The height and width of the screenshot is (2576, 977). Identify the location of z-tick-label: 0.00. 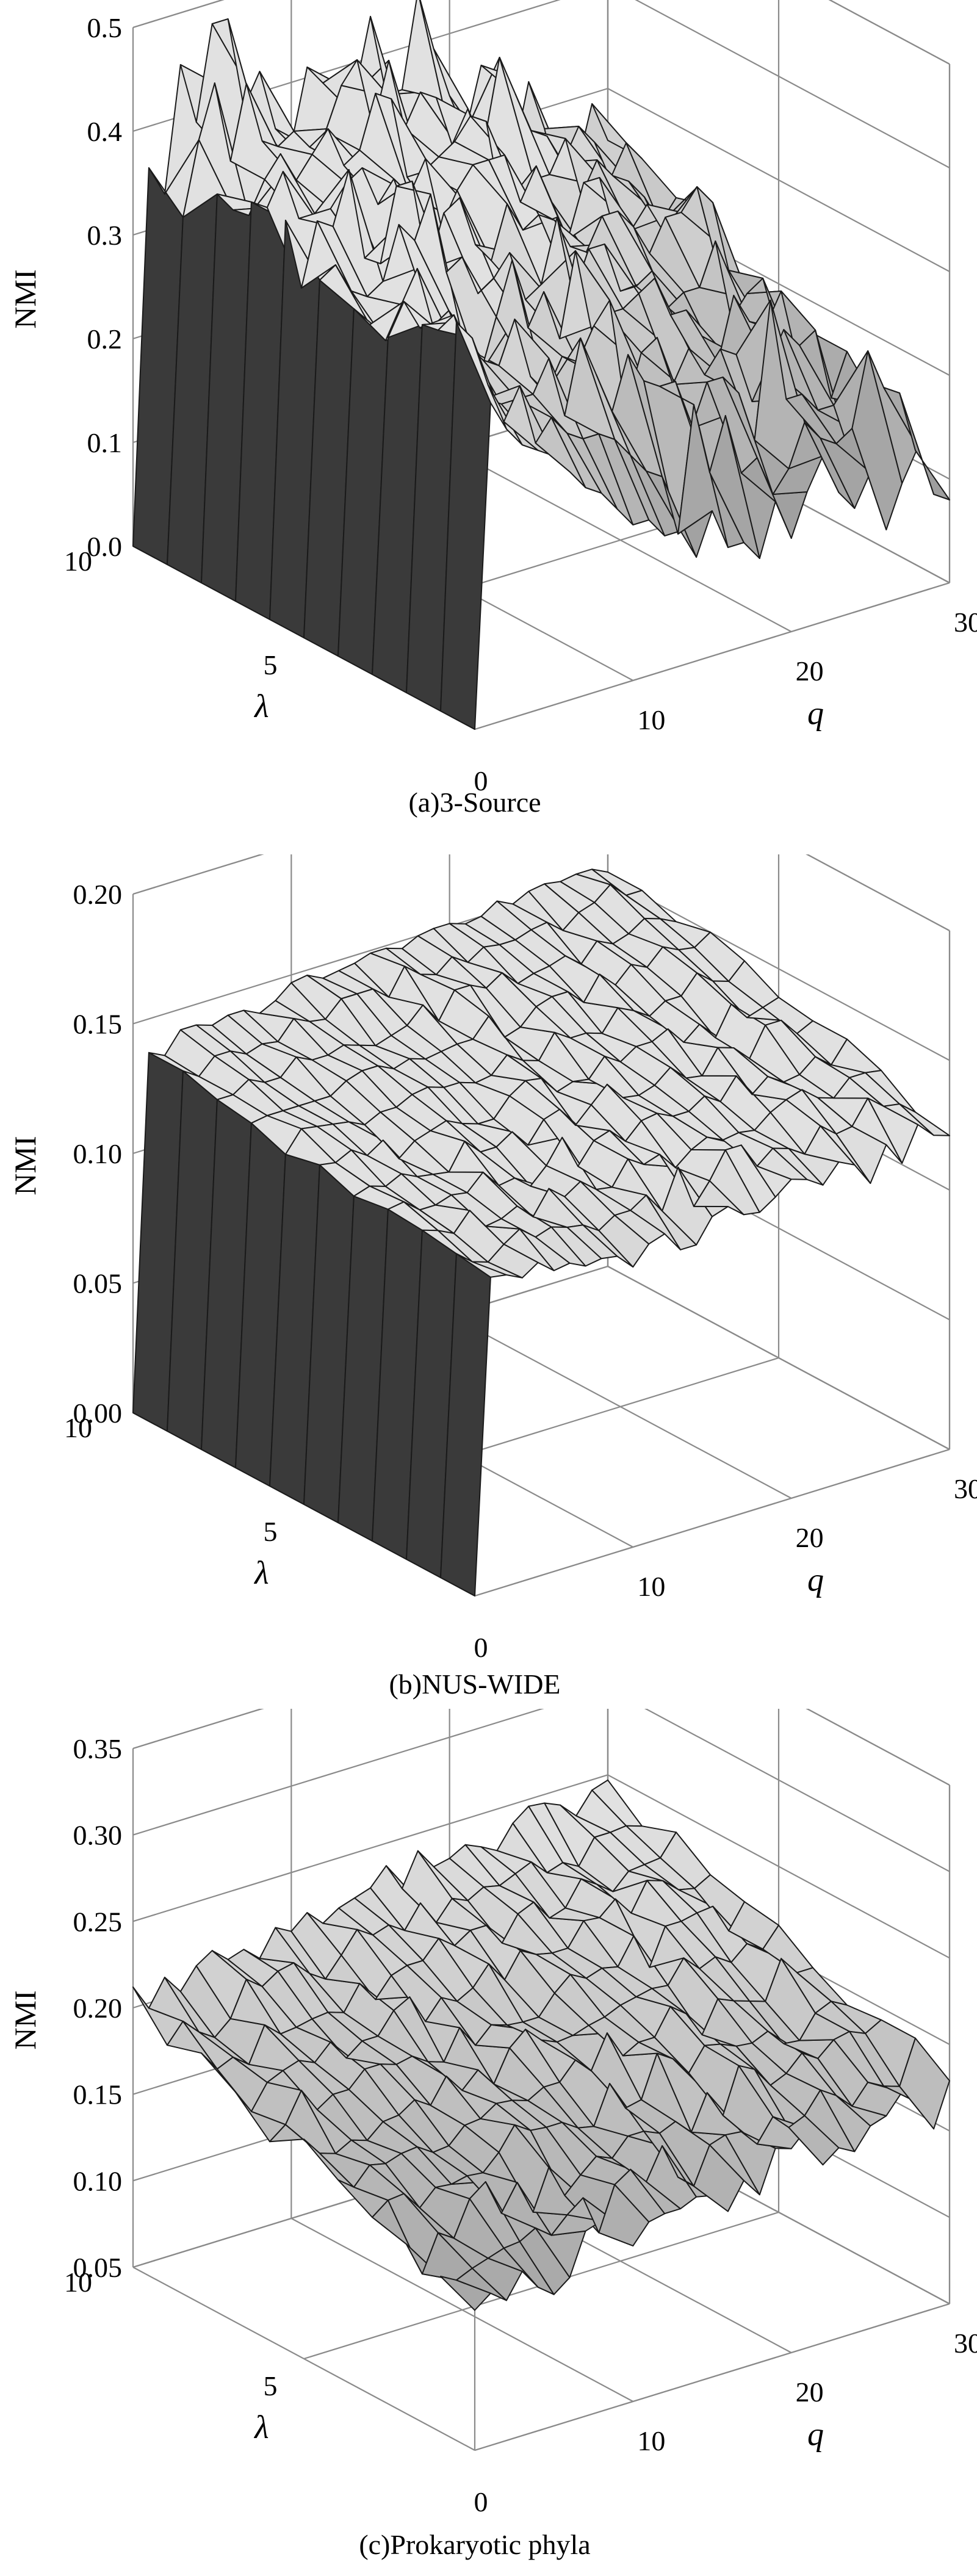
(98, 1413).